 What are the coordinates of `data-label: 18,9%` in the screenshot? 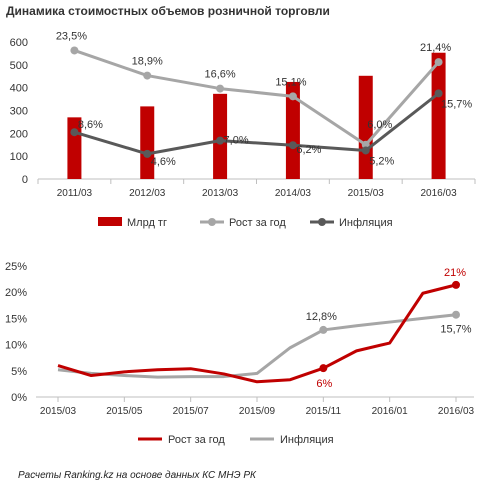 It's located at (147, 62).